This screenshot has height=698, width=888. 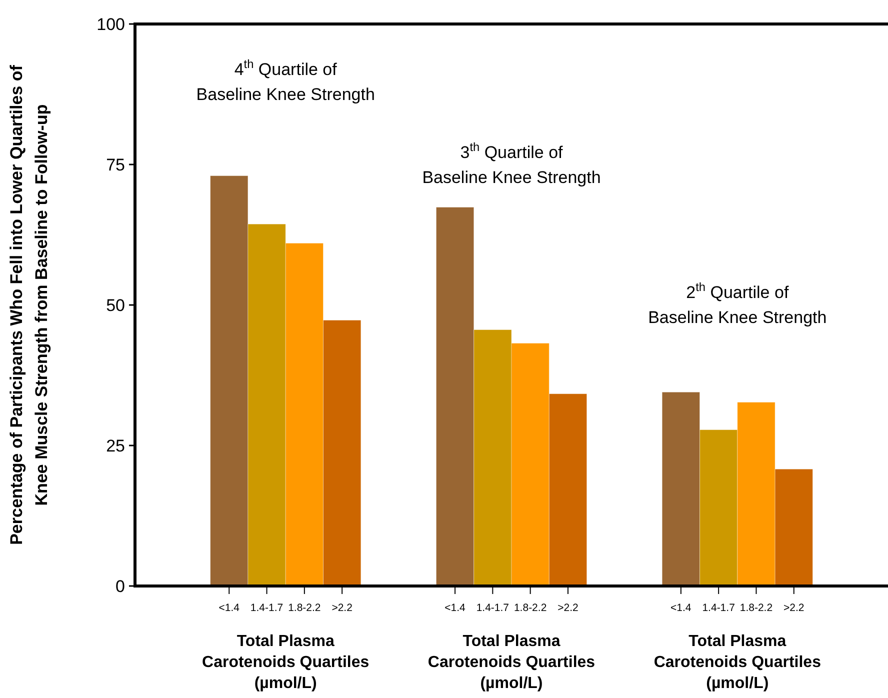 I want to click on annotation: 3$^{th}$ Quartile of Baseline Knee Strength, so click(x=511, y=163).